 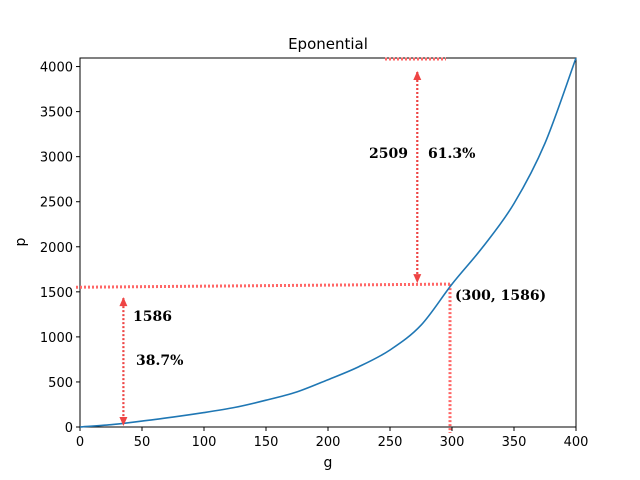 What do you see at coordinates (56, 338) in the screenshot?
I see `y-tick-label: 1000` at bounding box center [56, 338].